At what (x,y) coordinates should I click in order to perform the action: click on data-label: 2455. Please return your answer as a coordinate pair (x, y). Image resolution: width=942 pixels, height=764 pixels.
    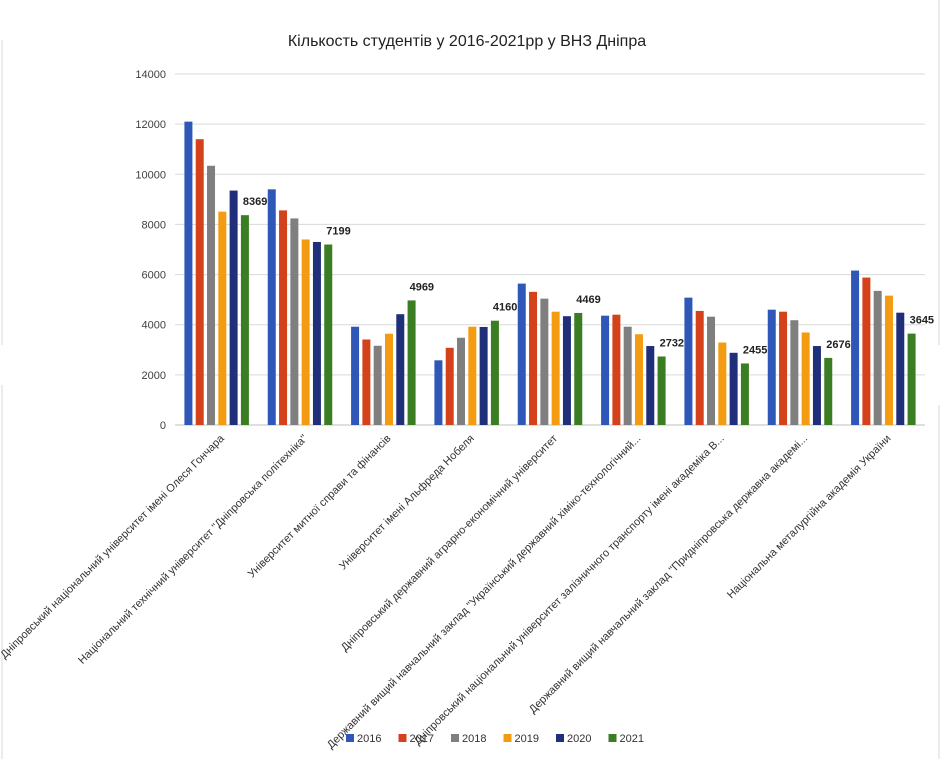
    Looking at the image, I should click on (755, 350).